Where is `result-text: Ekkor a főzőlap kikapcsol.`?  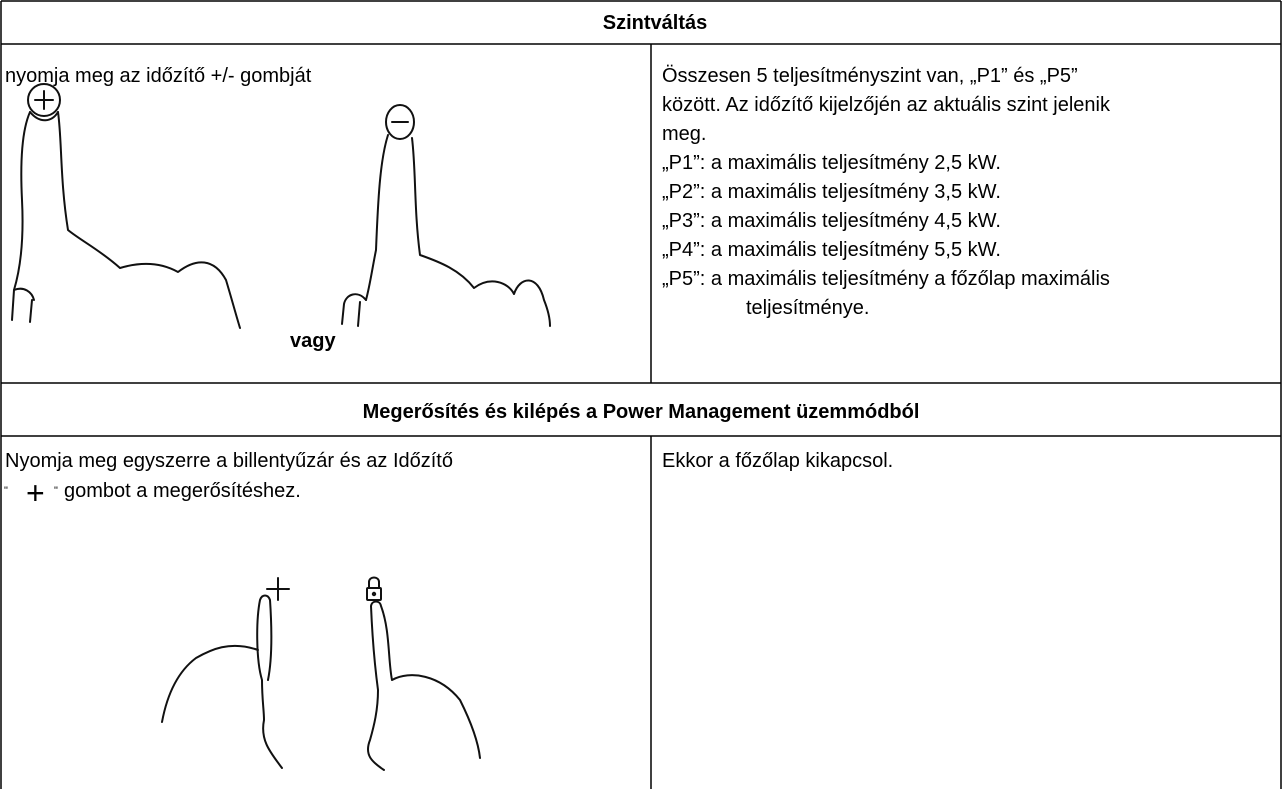 result-text: Ekkor a főzőlap kikapcsol. is located at coordinates (777, 461).